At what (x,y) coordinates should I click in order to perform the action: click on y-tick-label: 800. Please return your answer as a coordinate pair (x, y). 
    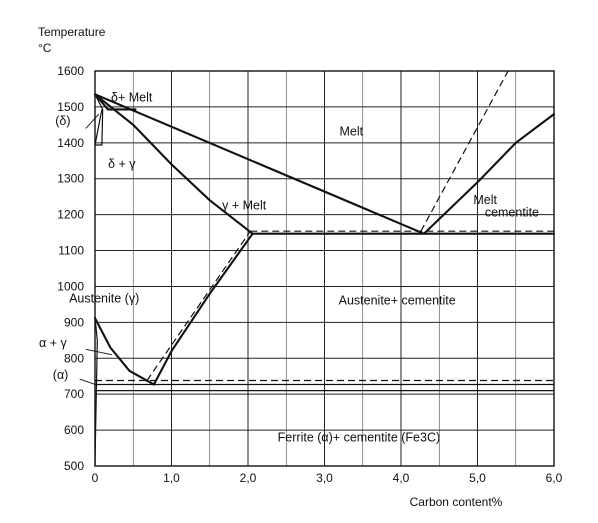
    Looking at the image, I should click on (74, 358).